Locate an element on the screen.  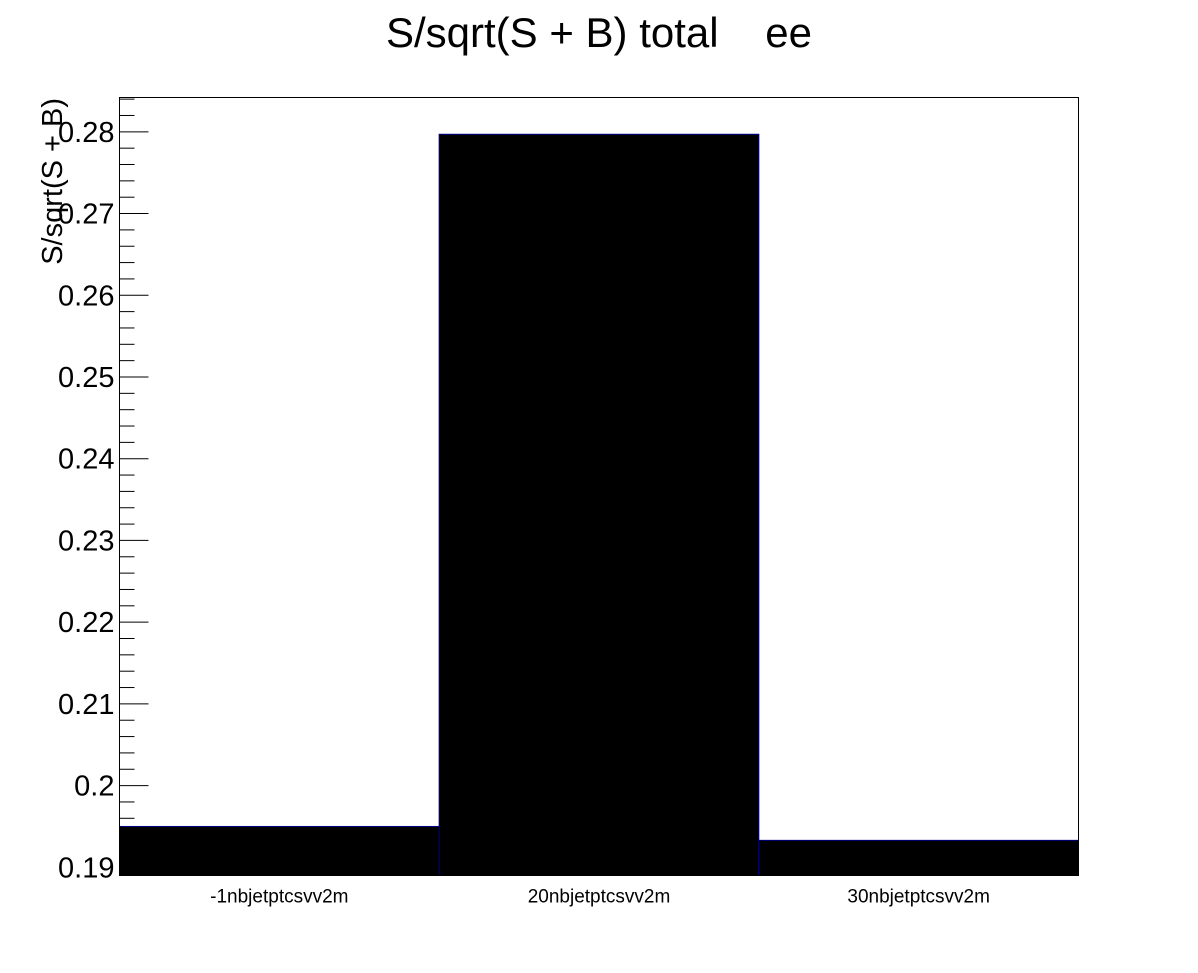
y-tick-label: 0.28 is located at coordinates (86, 133).